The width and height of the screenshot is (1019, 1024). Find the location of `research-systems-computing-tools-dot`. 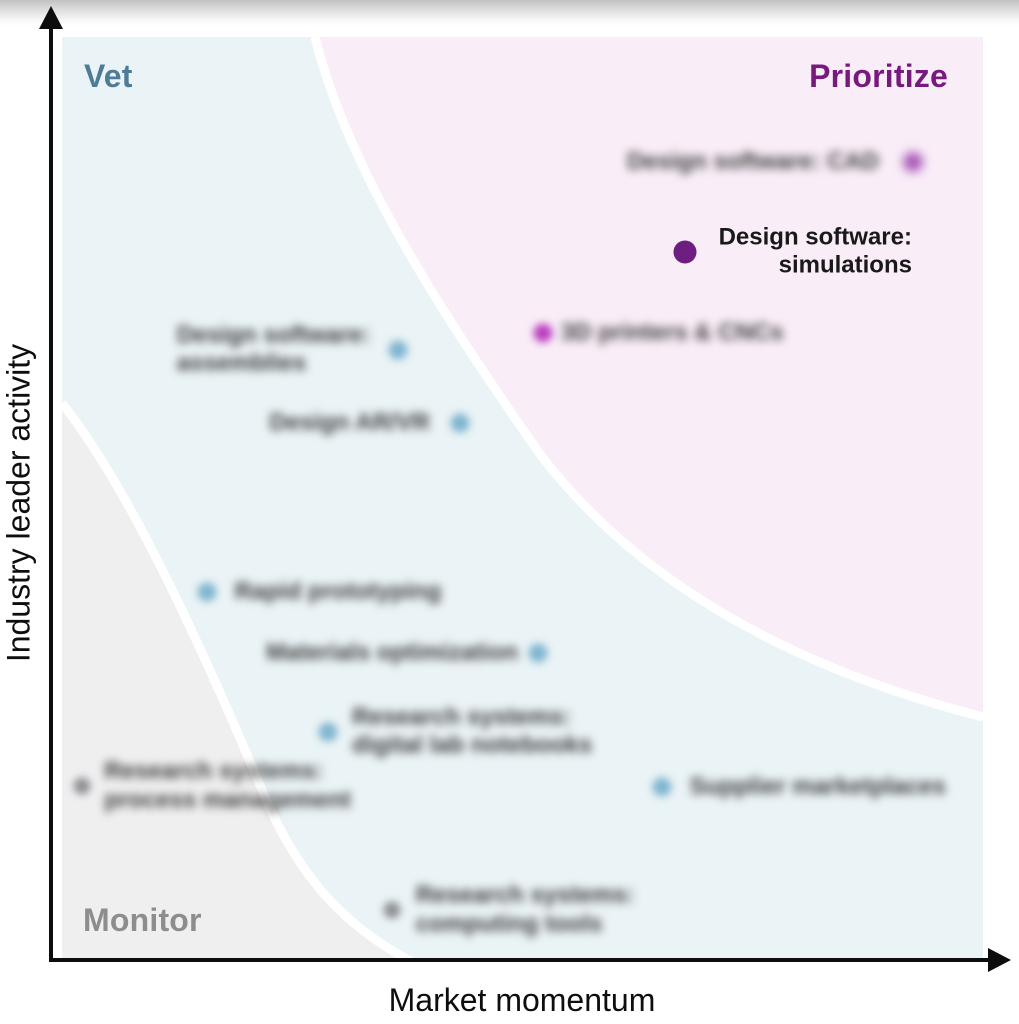

research-systems-computing-tools-dot is located at coordinates (392, 910).